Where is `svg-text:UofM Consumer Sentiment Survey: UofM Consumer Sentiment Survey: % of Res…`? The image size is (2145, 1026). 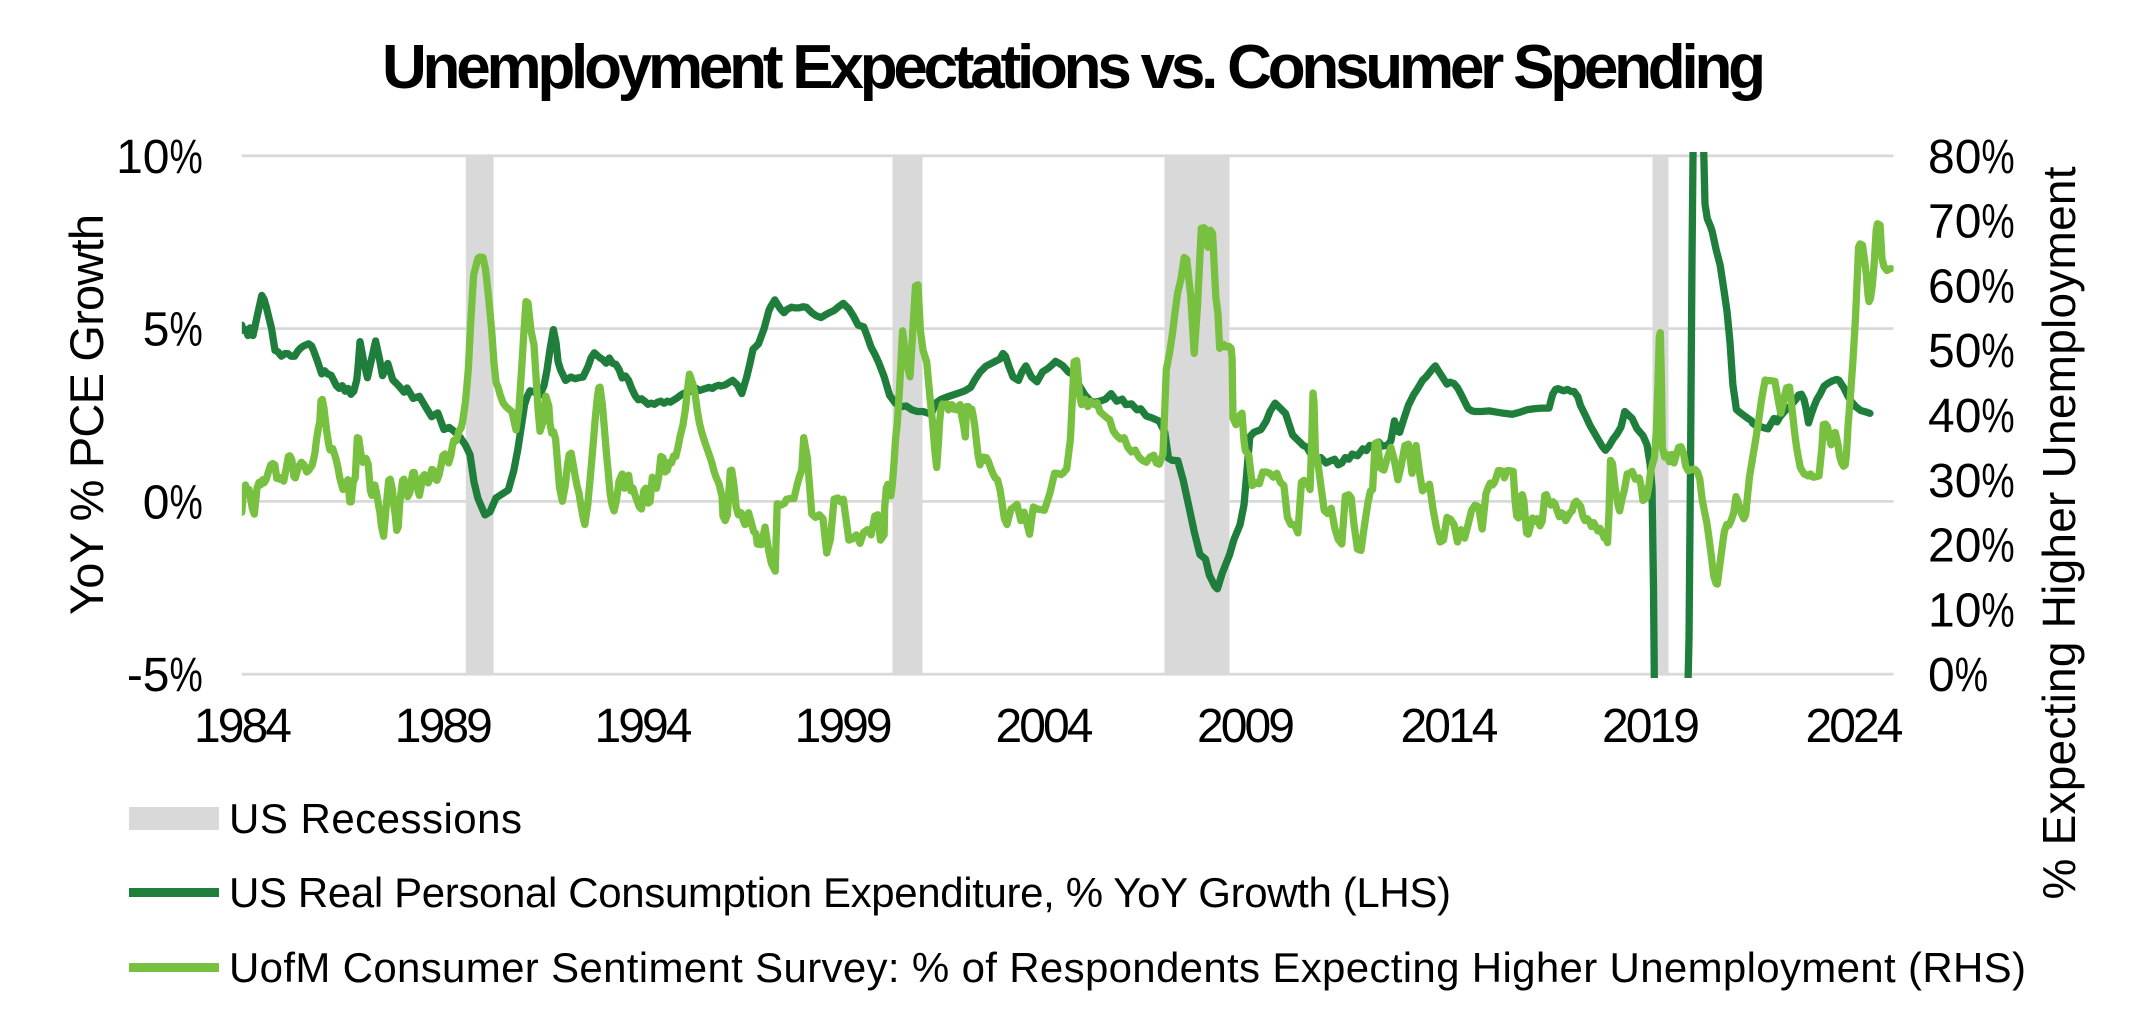
svg-text:UofM Consumer Sentiment Survey: UofM Consumer Sentiment Survey: % of Res… is located at coordinates (1127, 967).